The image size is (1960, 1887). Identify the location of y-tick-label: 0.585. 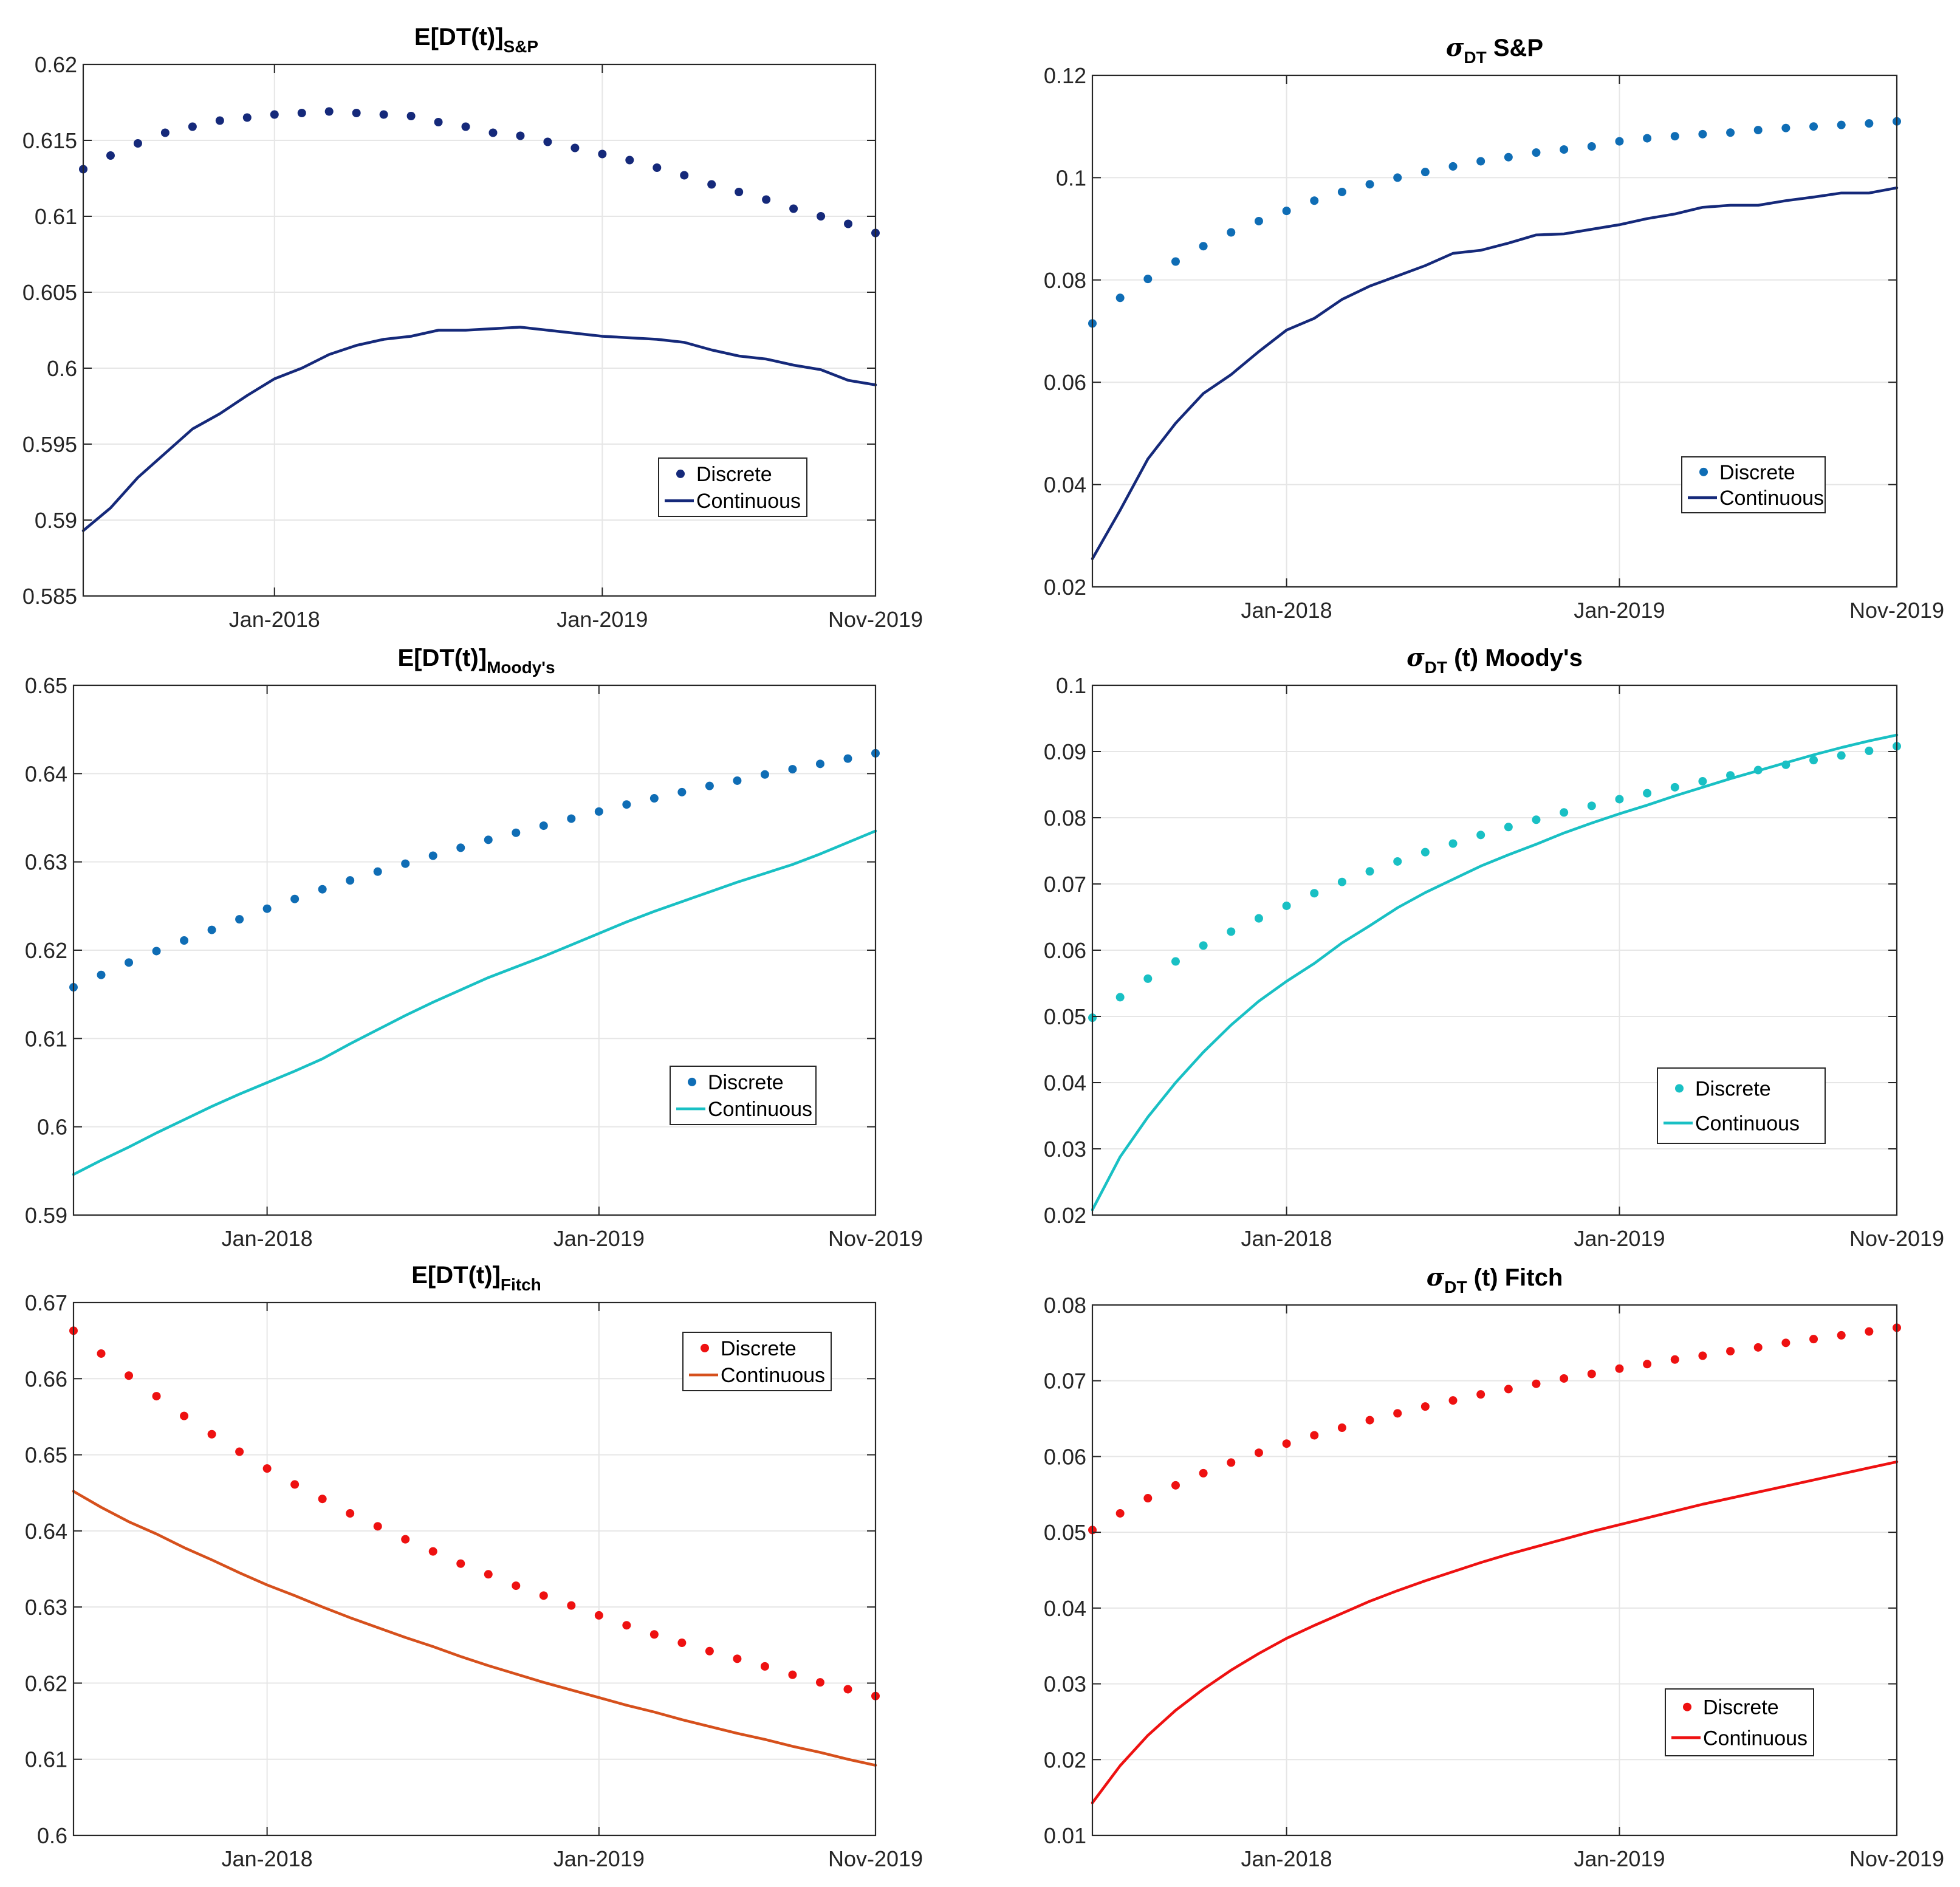
(49, 596).